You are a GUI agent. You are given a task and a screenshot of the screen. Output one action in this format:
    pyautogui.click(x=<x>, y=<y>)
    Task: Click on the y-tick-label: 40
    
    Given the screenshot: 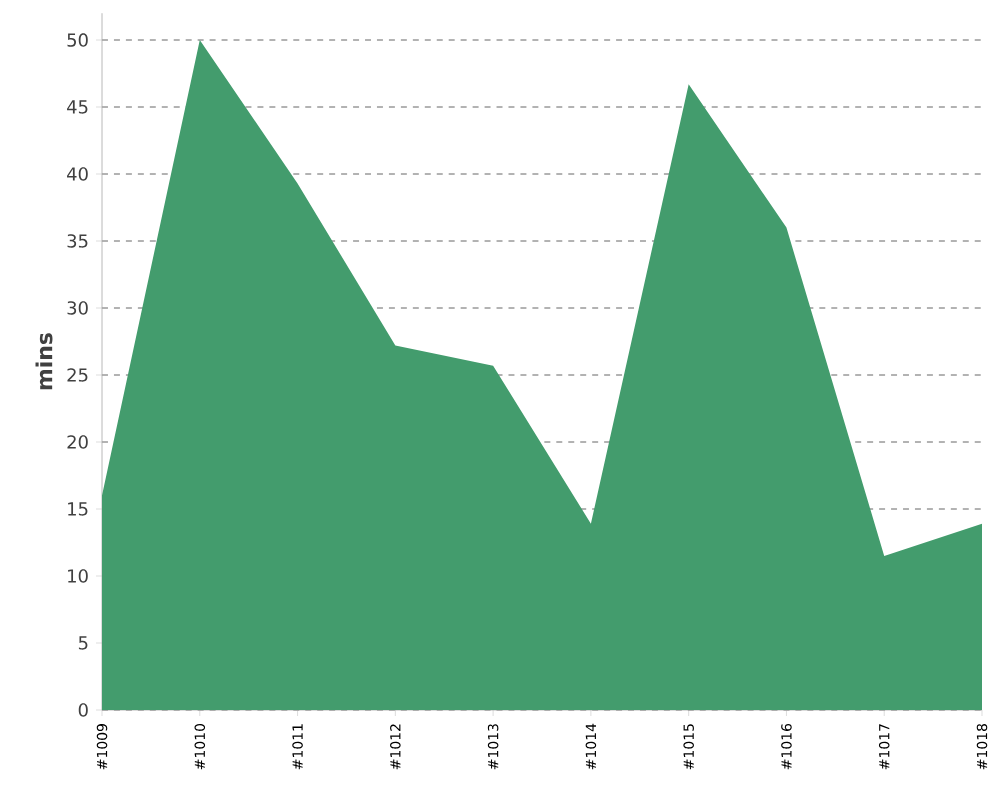 What is the action you would take?
    pyautogui.click(x=77, y=174)
    